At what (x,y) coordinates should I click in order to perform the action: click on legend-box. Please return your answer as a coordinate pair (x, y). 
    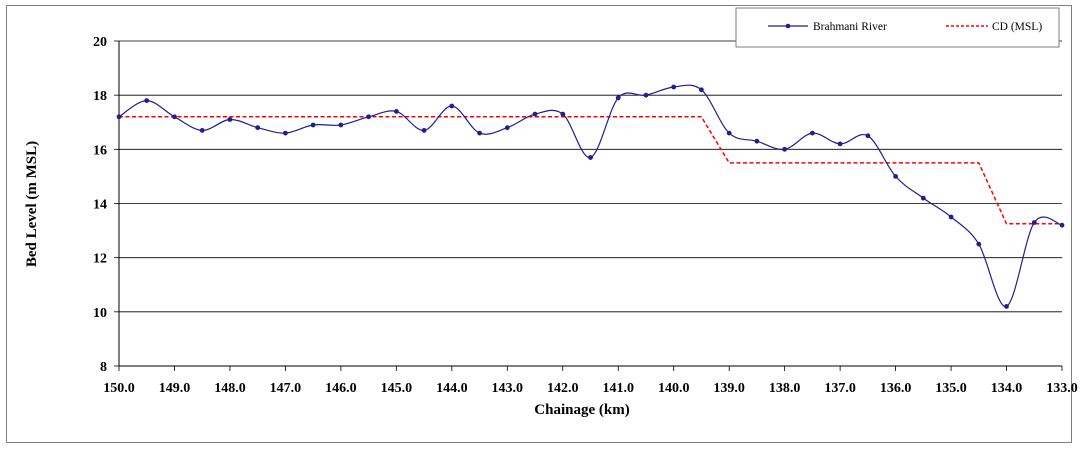
    Looking at the image, I should click on (897, 27).